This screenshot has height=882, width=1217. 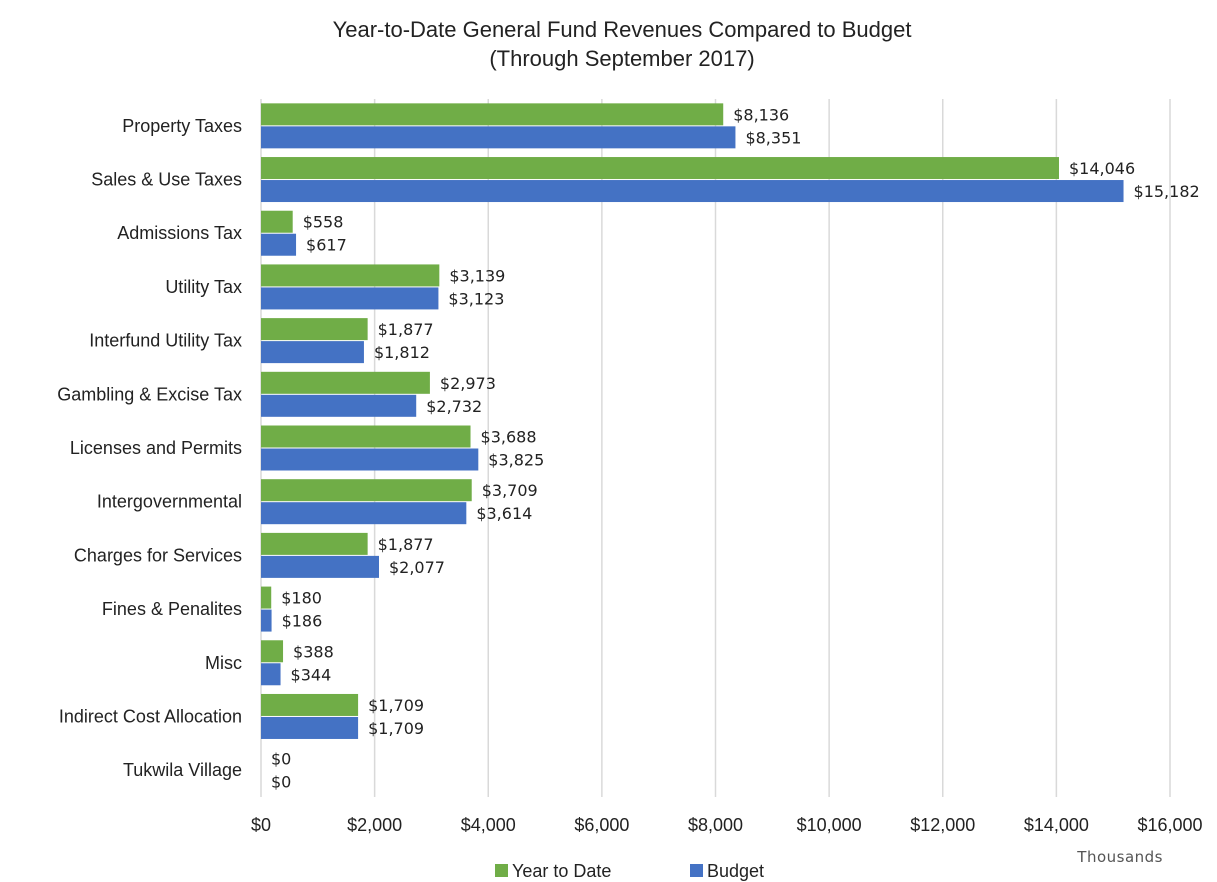 I want to click on x-tick-label: $14,000, so click(x=1056, y=825).